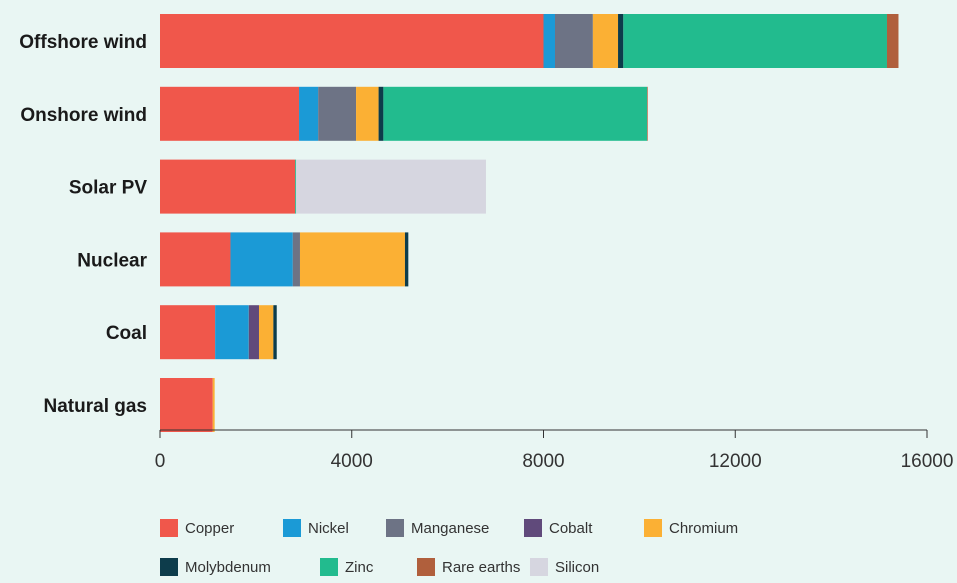  Describe the element at coordinates (228, 186) in the screenshot. I see `bar-solar-pv-copper` at that location.